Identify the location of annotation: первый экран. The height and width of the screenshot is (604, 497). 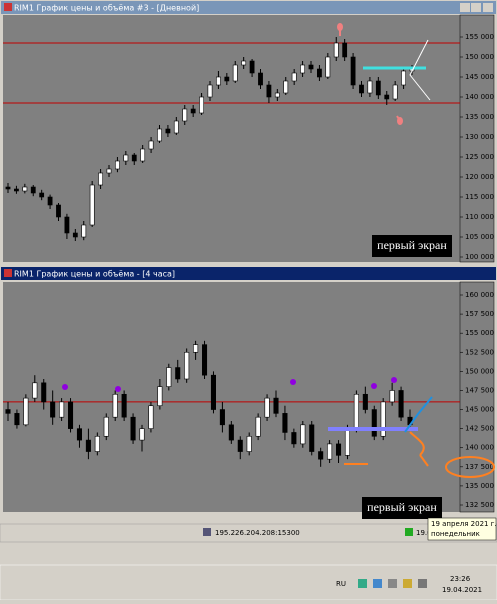
(412, 245).